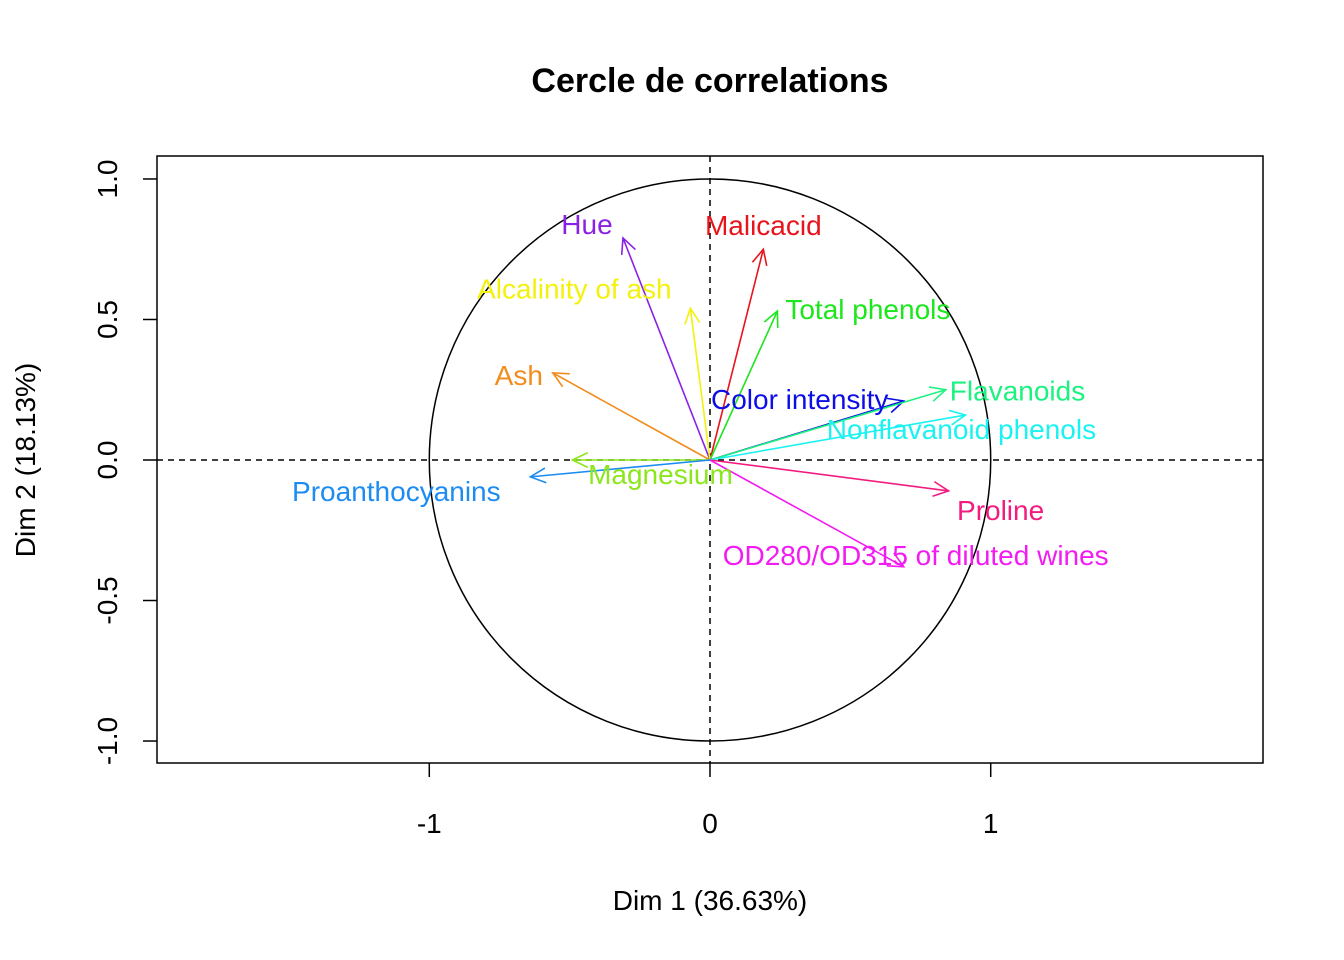 This screenshot has height=960, width=1344. Describe the element at coordinates (799, 399) in the screenshot. I see `variable-label: Color intensity` at that location.